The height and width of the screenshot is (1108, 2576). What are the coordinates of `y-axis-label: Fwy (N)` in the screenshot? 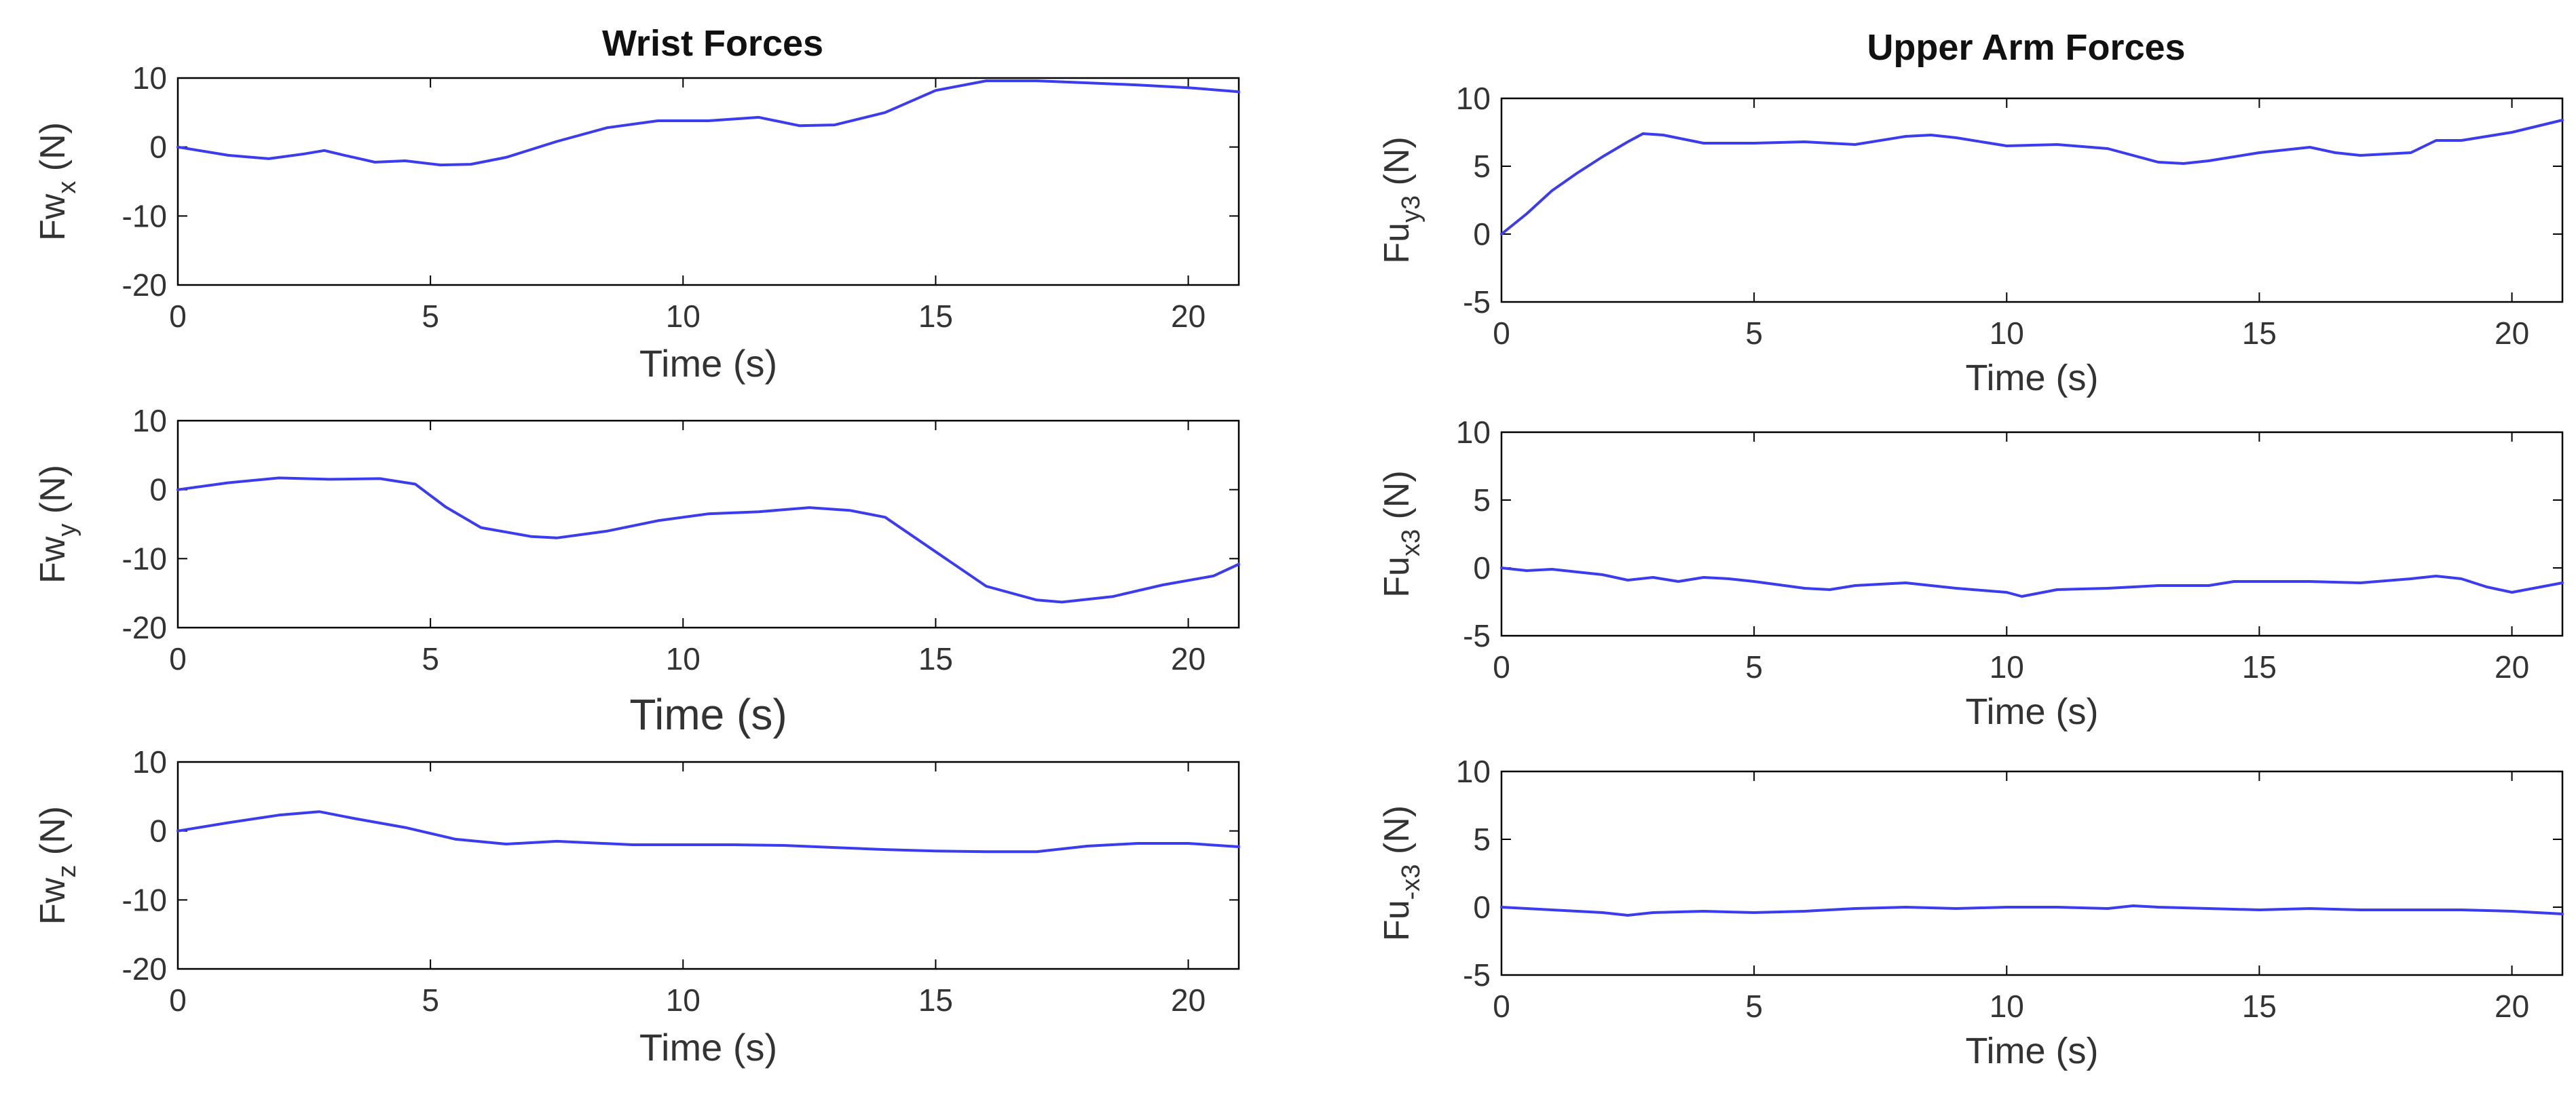 It's located at (57, 524).